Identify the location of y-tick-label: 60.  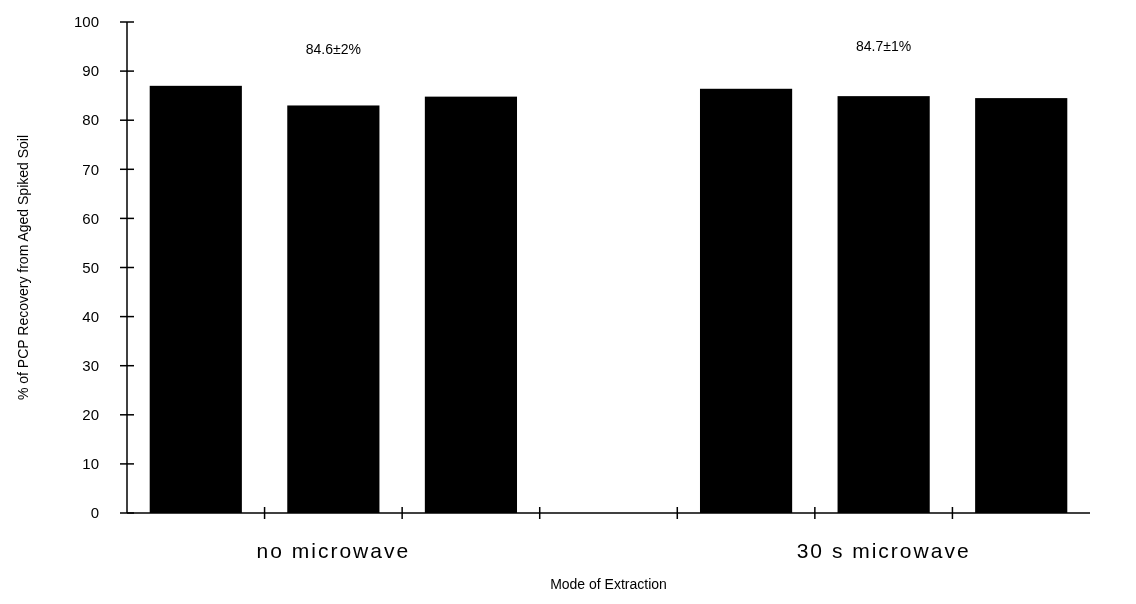
(90, 218).